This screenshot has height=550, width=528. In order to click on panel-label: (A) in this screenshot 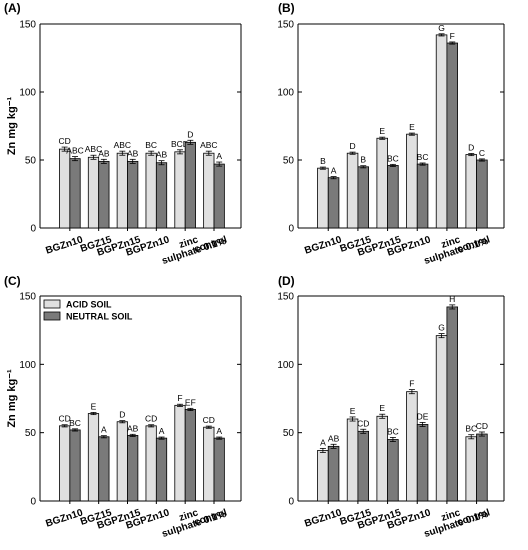, I will do `click(12, 8)`.